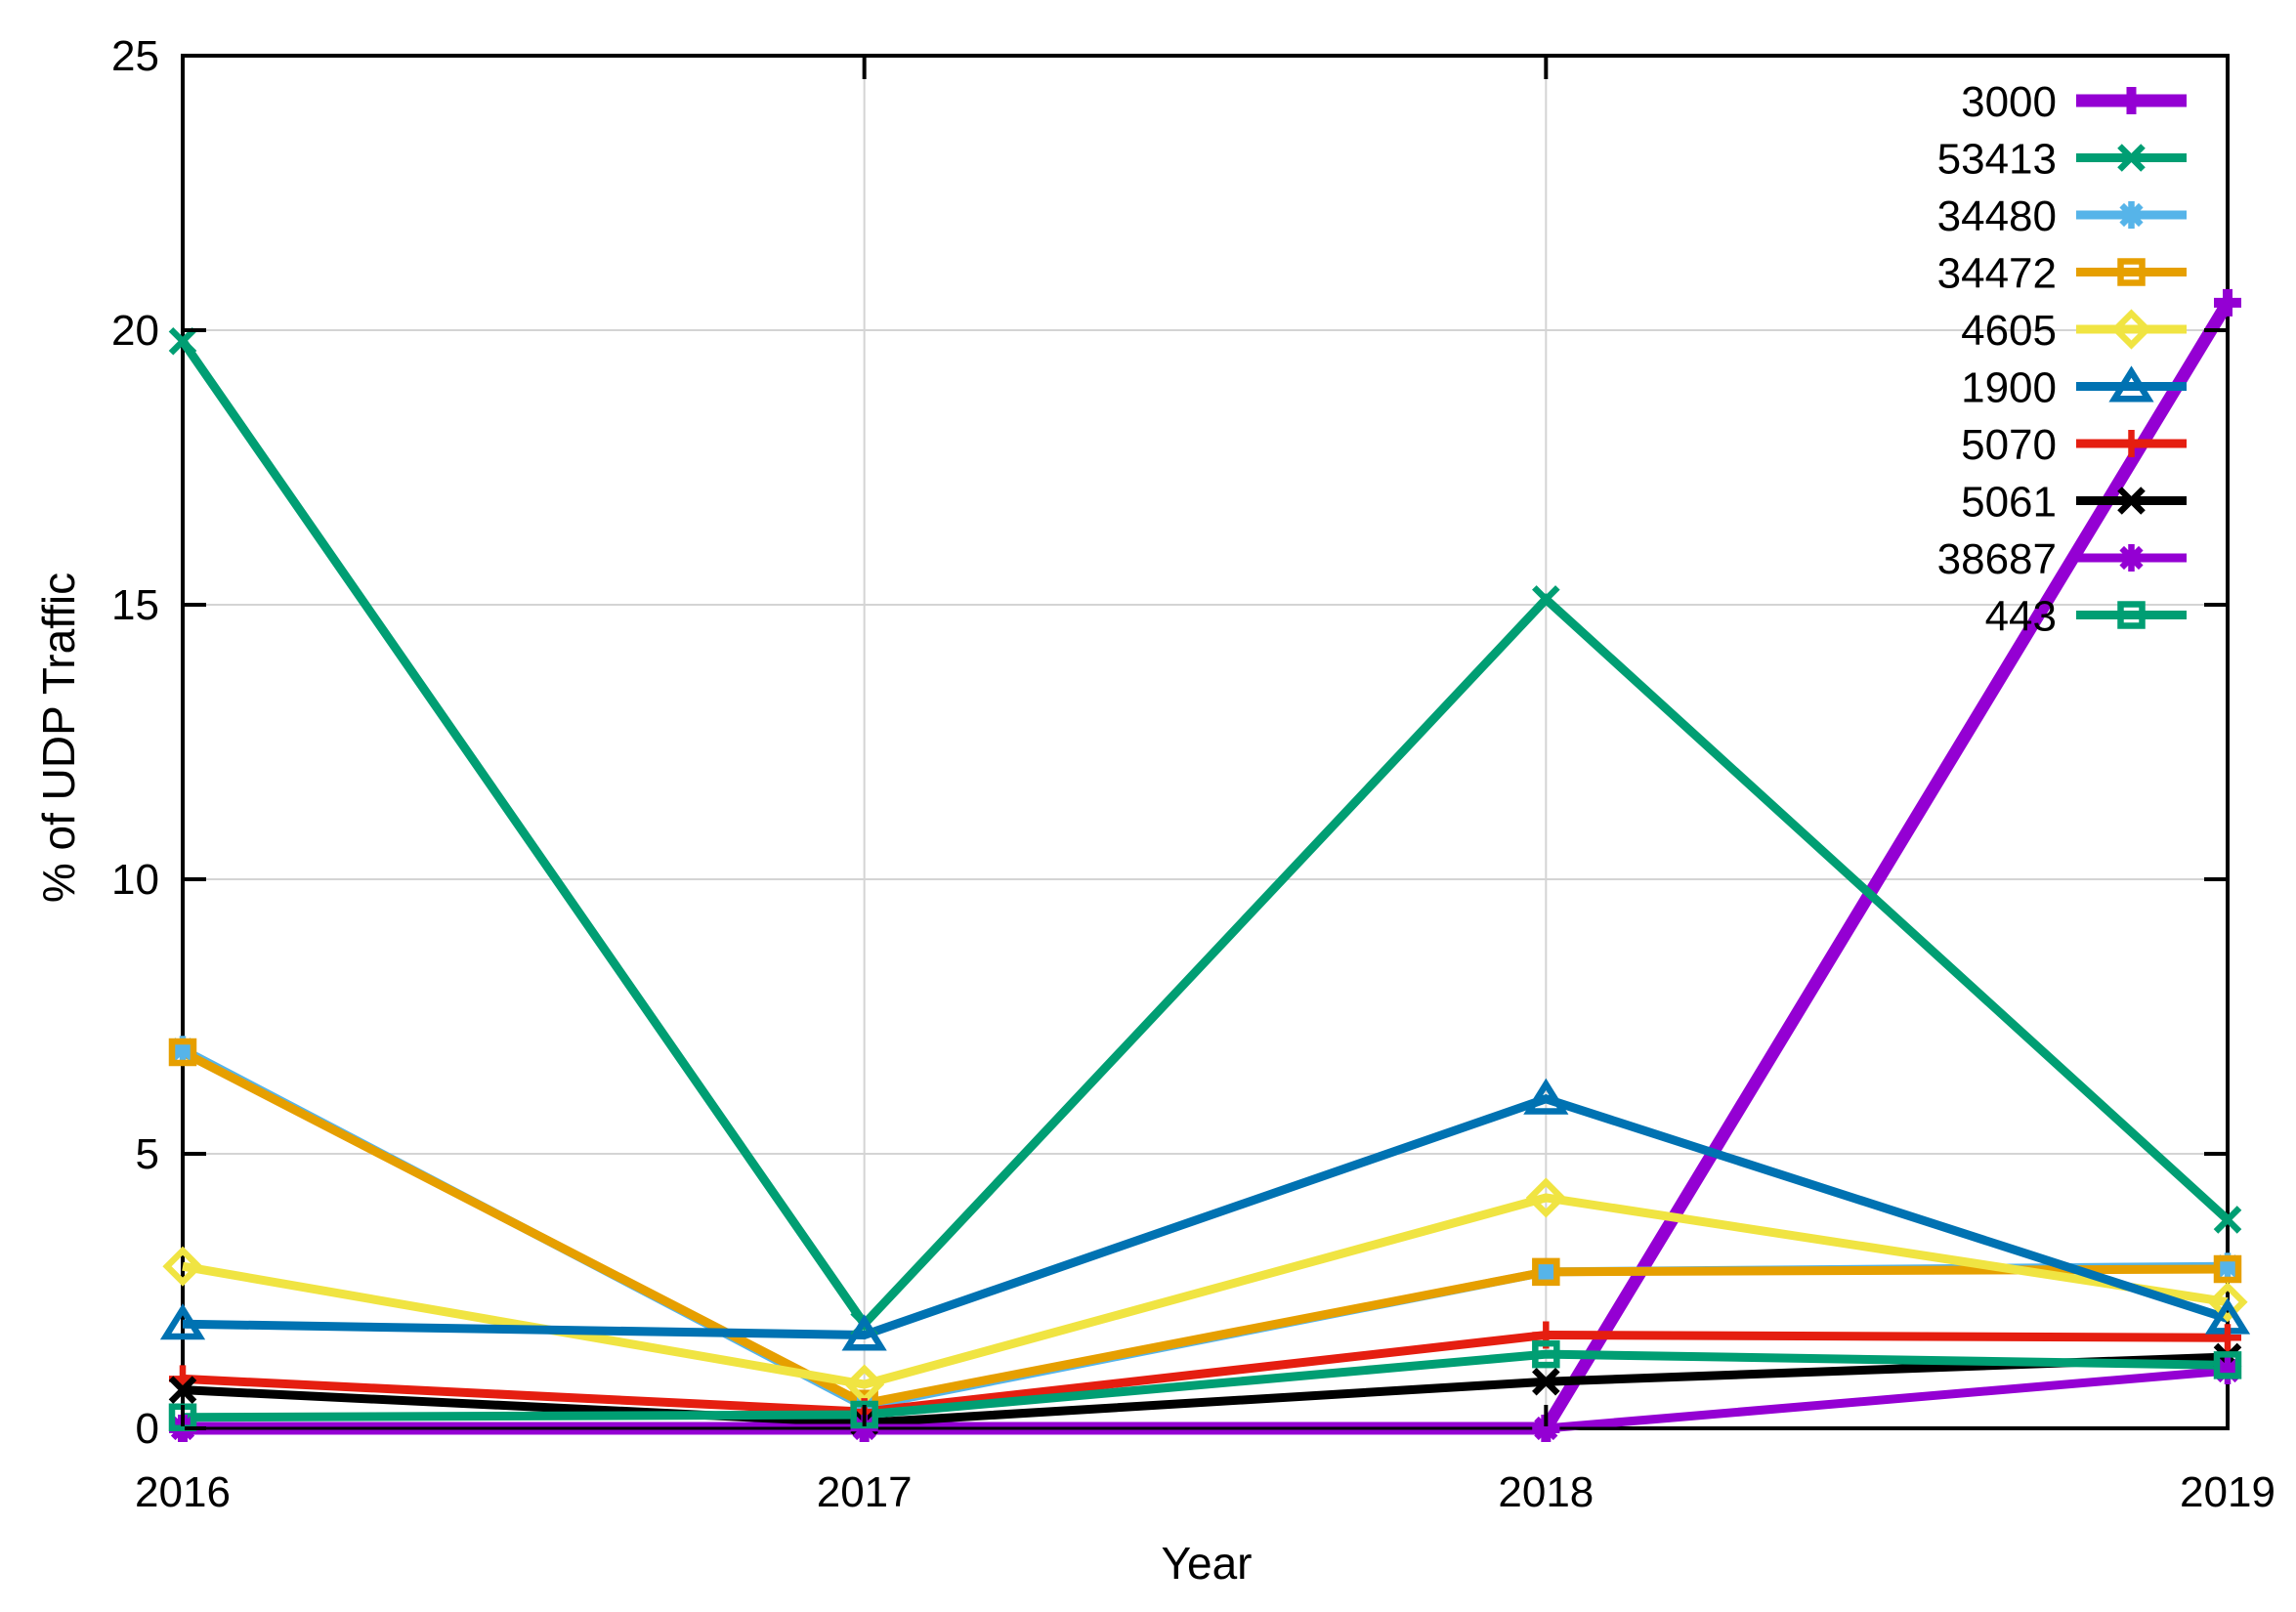 The image size is (2296, 1612). I want to click on point-34480-2018, so click(1546, 1271).